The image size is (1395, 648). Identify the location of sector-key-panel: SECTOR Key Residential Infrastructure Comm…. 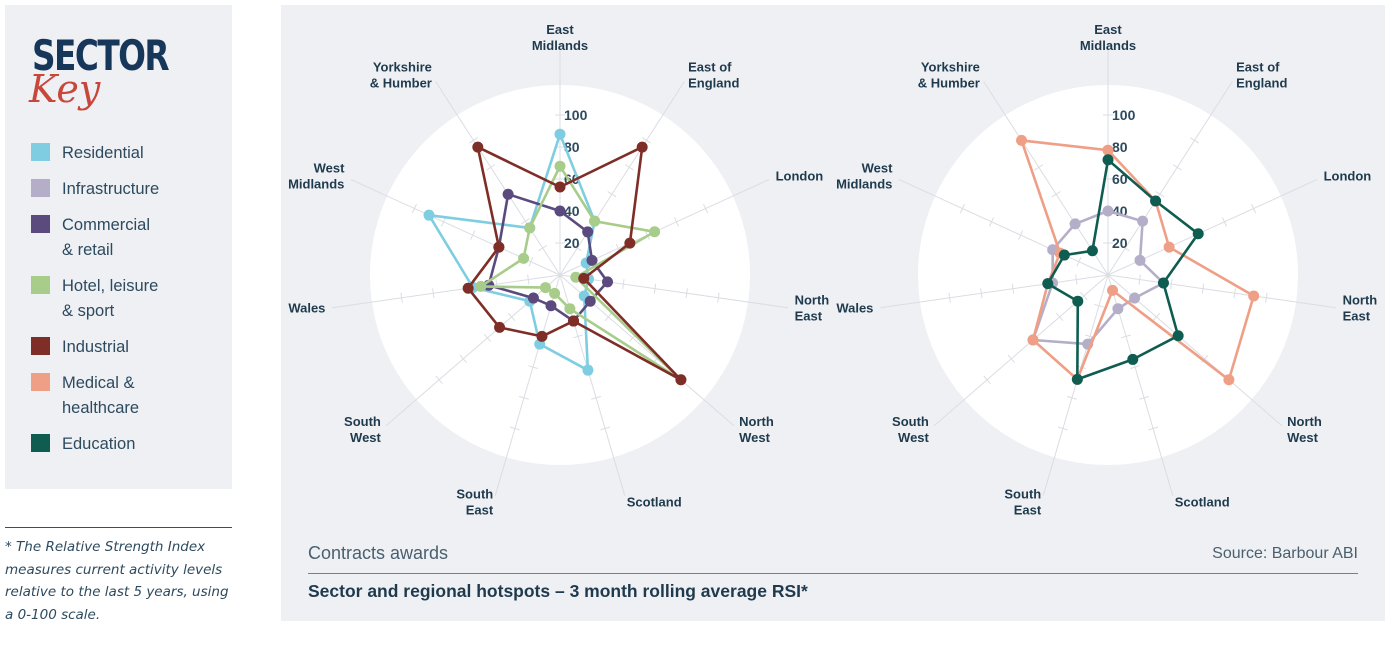
(118, 247).